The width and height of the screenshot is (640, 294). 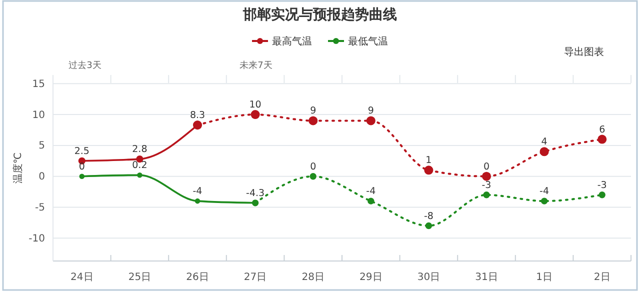 I want to click on x-tick-label: 27日, so click(x=255, y=277).